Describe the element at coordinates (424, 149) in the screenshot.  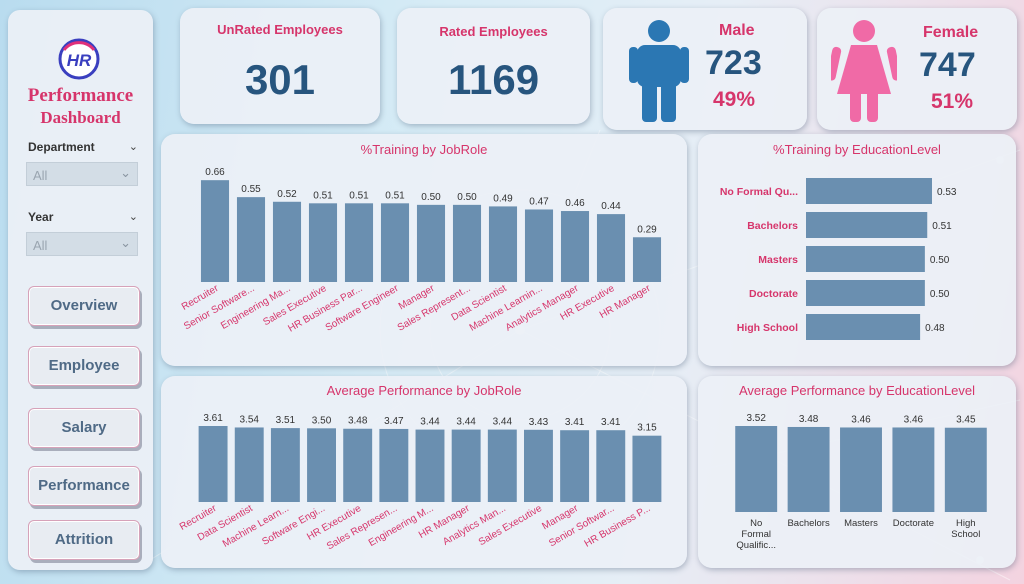
I see `chart-title: %Training by JobRole` at that location.